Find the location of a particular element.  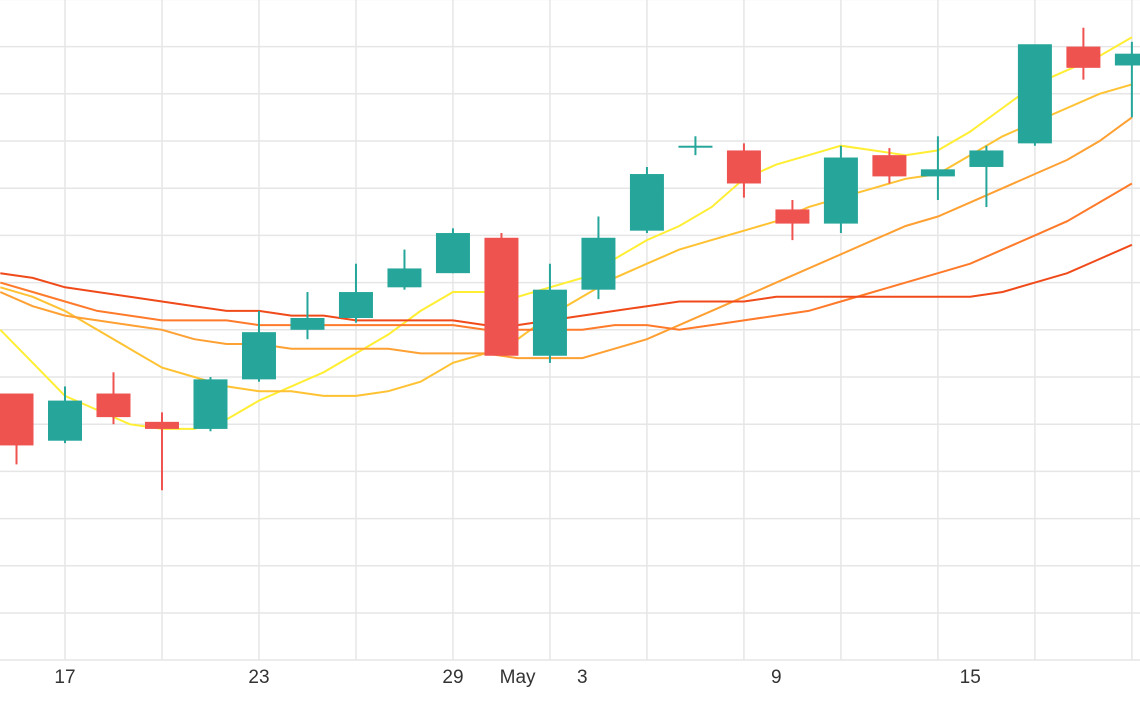

x-tick-label: May is located at coordinates (518, 677).